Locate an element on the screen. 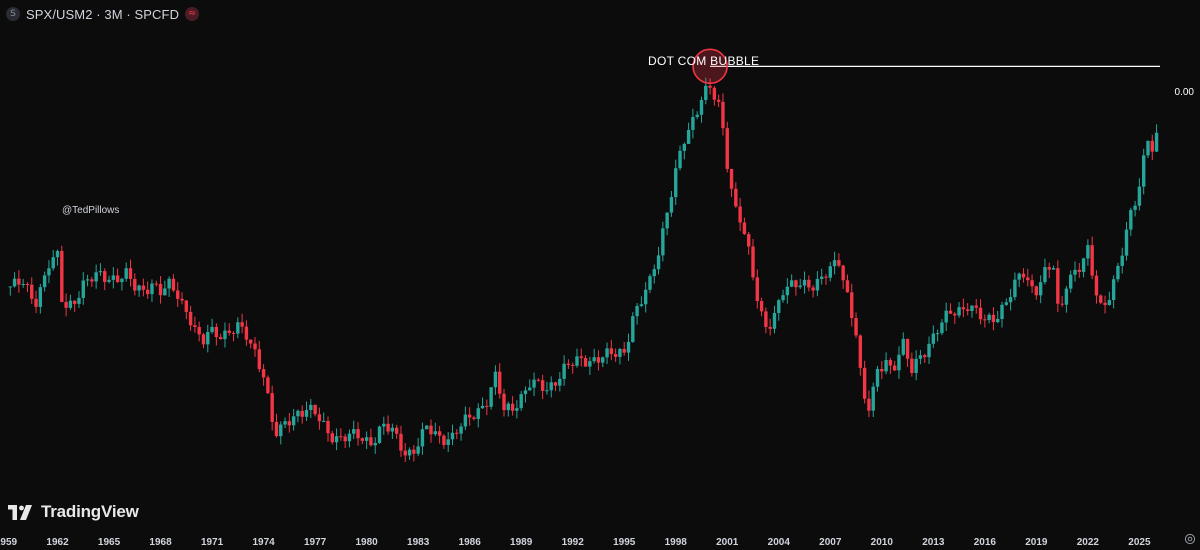  tradingview-logo: TradingView is located at coordinates (73, 512).